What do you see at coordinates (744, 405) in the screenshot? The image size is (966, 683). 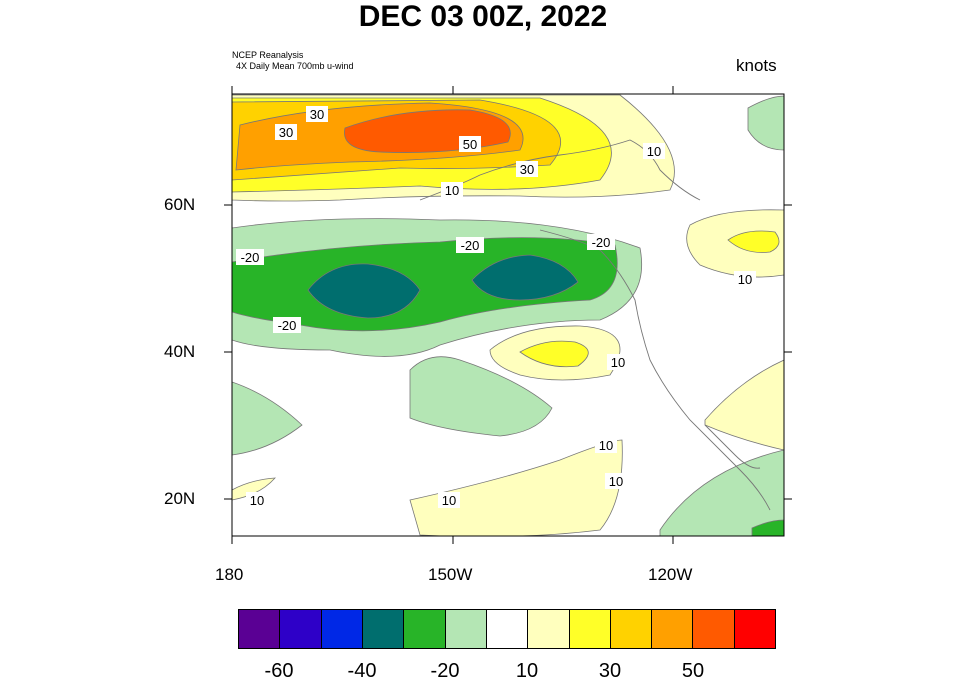 I see `contour-fill-10-se` at bounding box center [744, 405].